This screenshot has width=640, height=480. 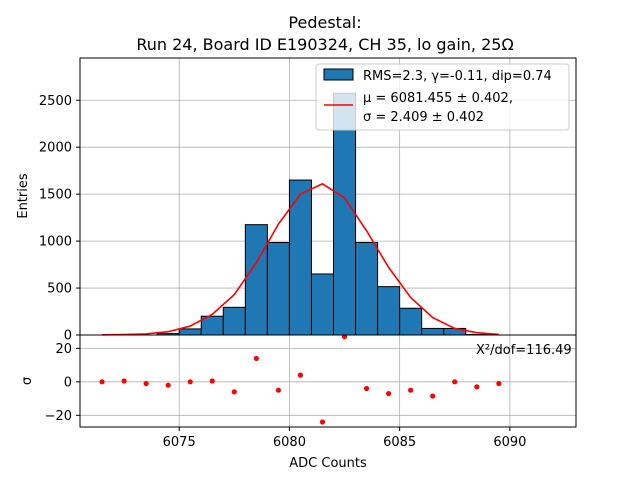 What do you see at coordinates (438, 98) in the screenshot?
I see `legend-fit-label-mu: μ = 6081.455 ± 0.402,` at bounding box center [438, 98].